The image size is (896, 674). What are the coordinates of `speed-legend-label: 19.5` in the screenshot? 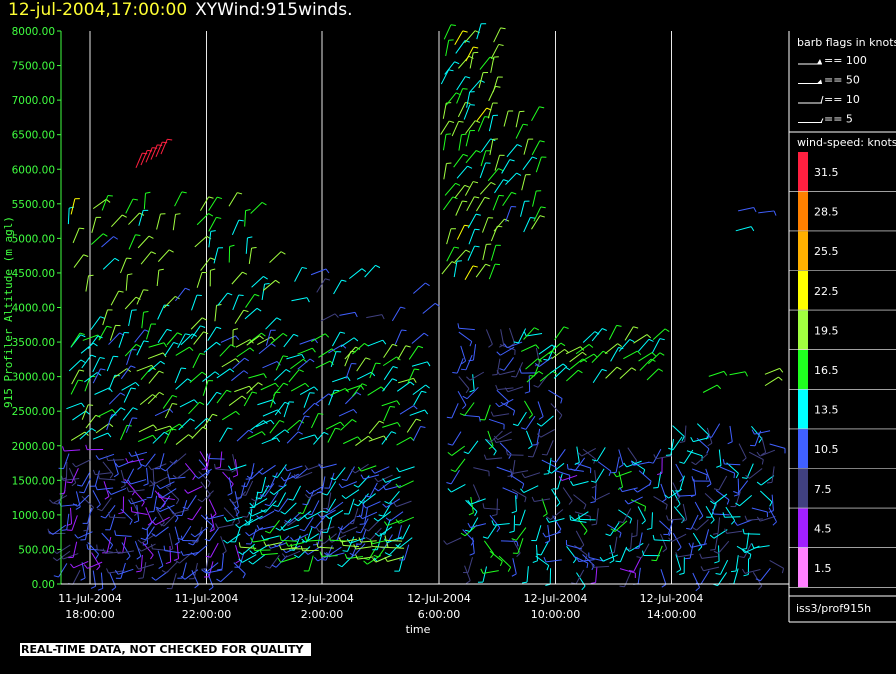 It's located at (826, 330).